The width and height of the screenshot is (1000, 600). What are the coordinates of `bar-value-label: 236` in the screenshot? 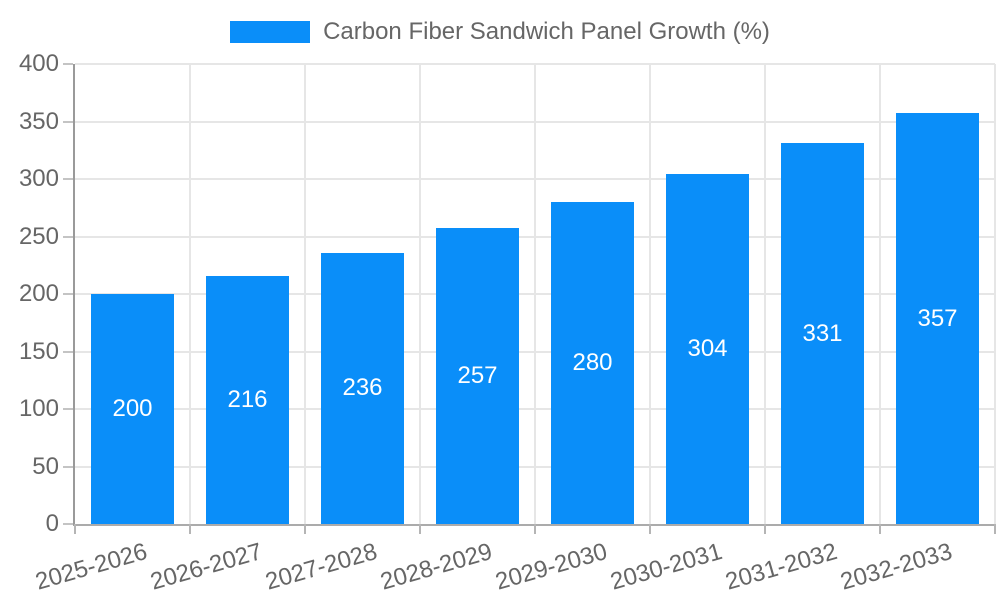 It's located at (362, 388).